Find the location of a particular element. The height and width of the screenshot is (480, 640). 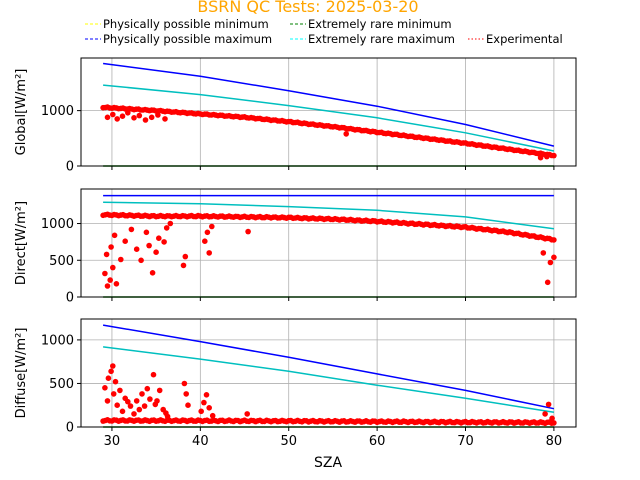

legend-label: Experimental is located at coordinates (524, 39).